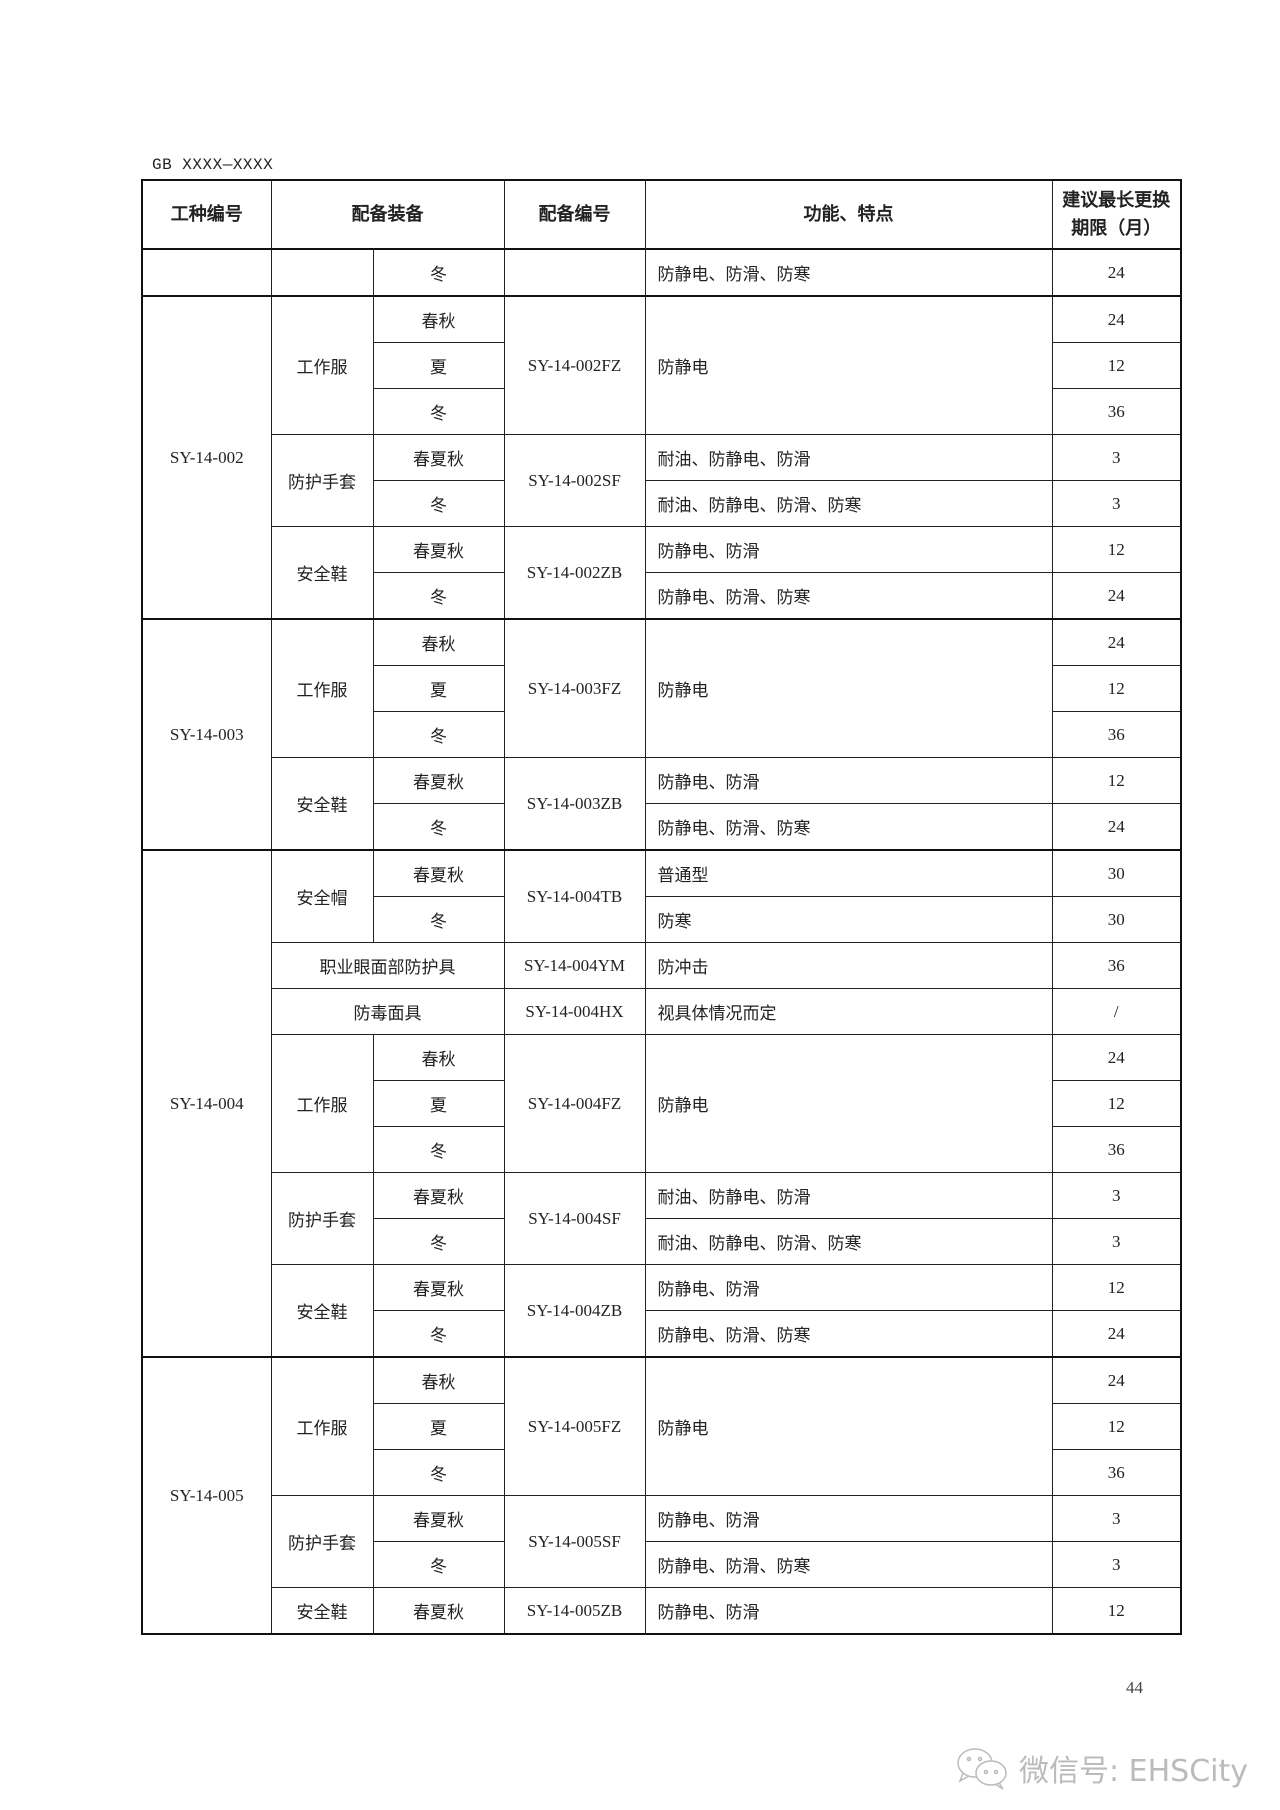 The height and width of the screenshot is (1810, 1280). What do you see at coordinates (438, 688) in the screenshot?
I see `season-cell: 夏` at bounding box center [438, 688].